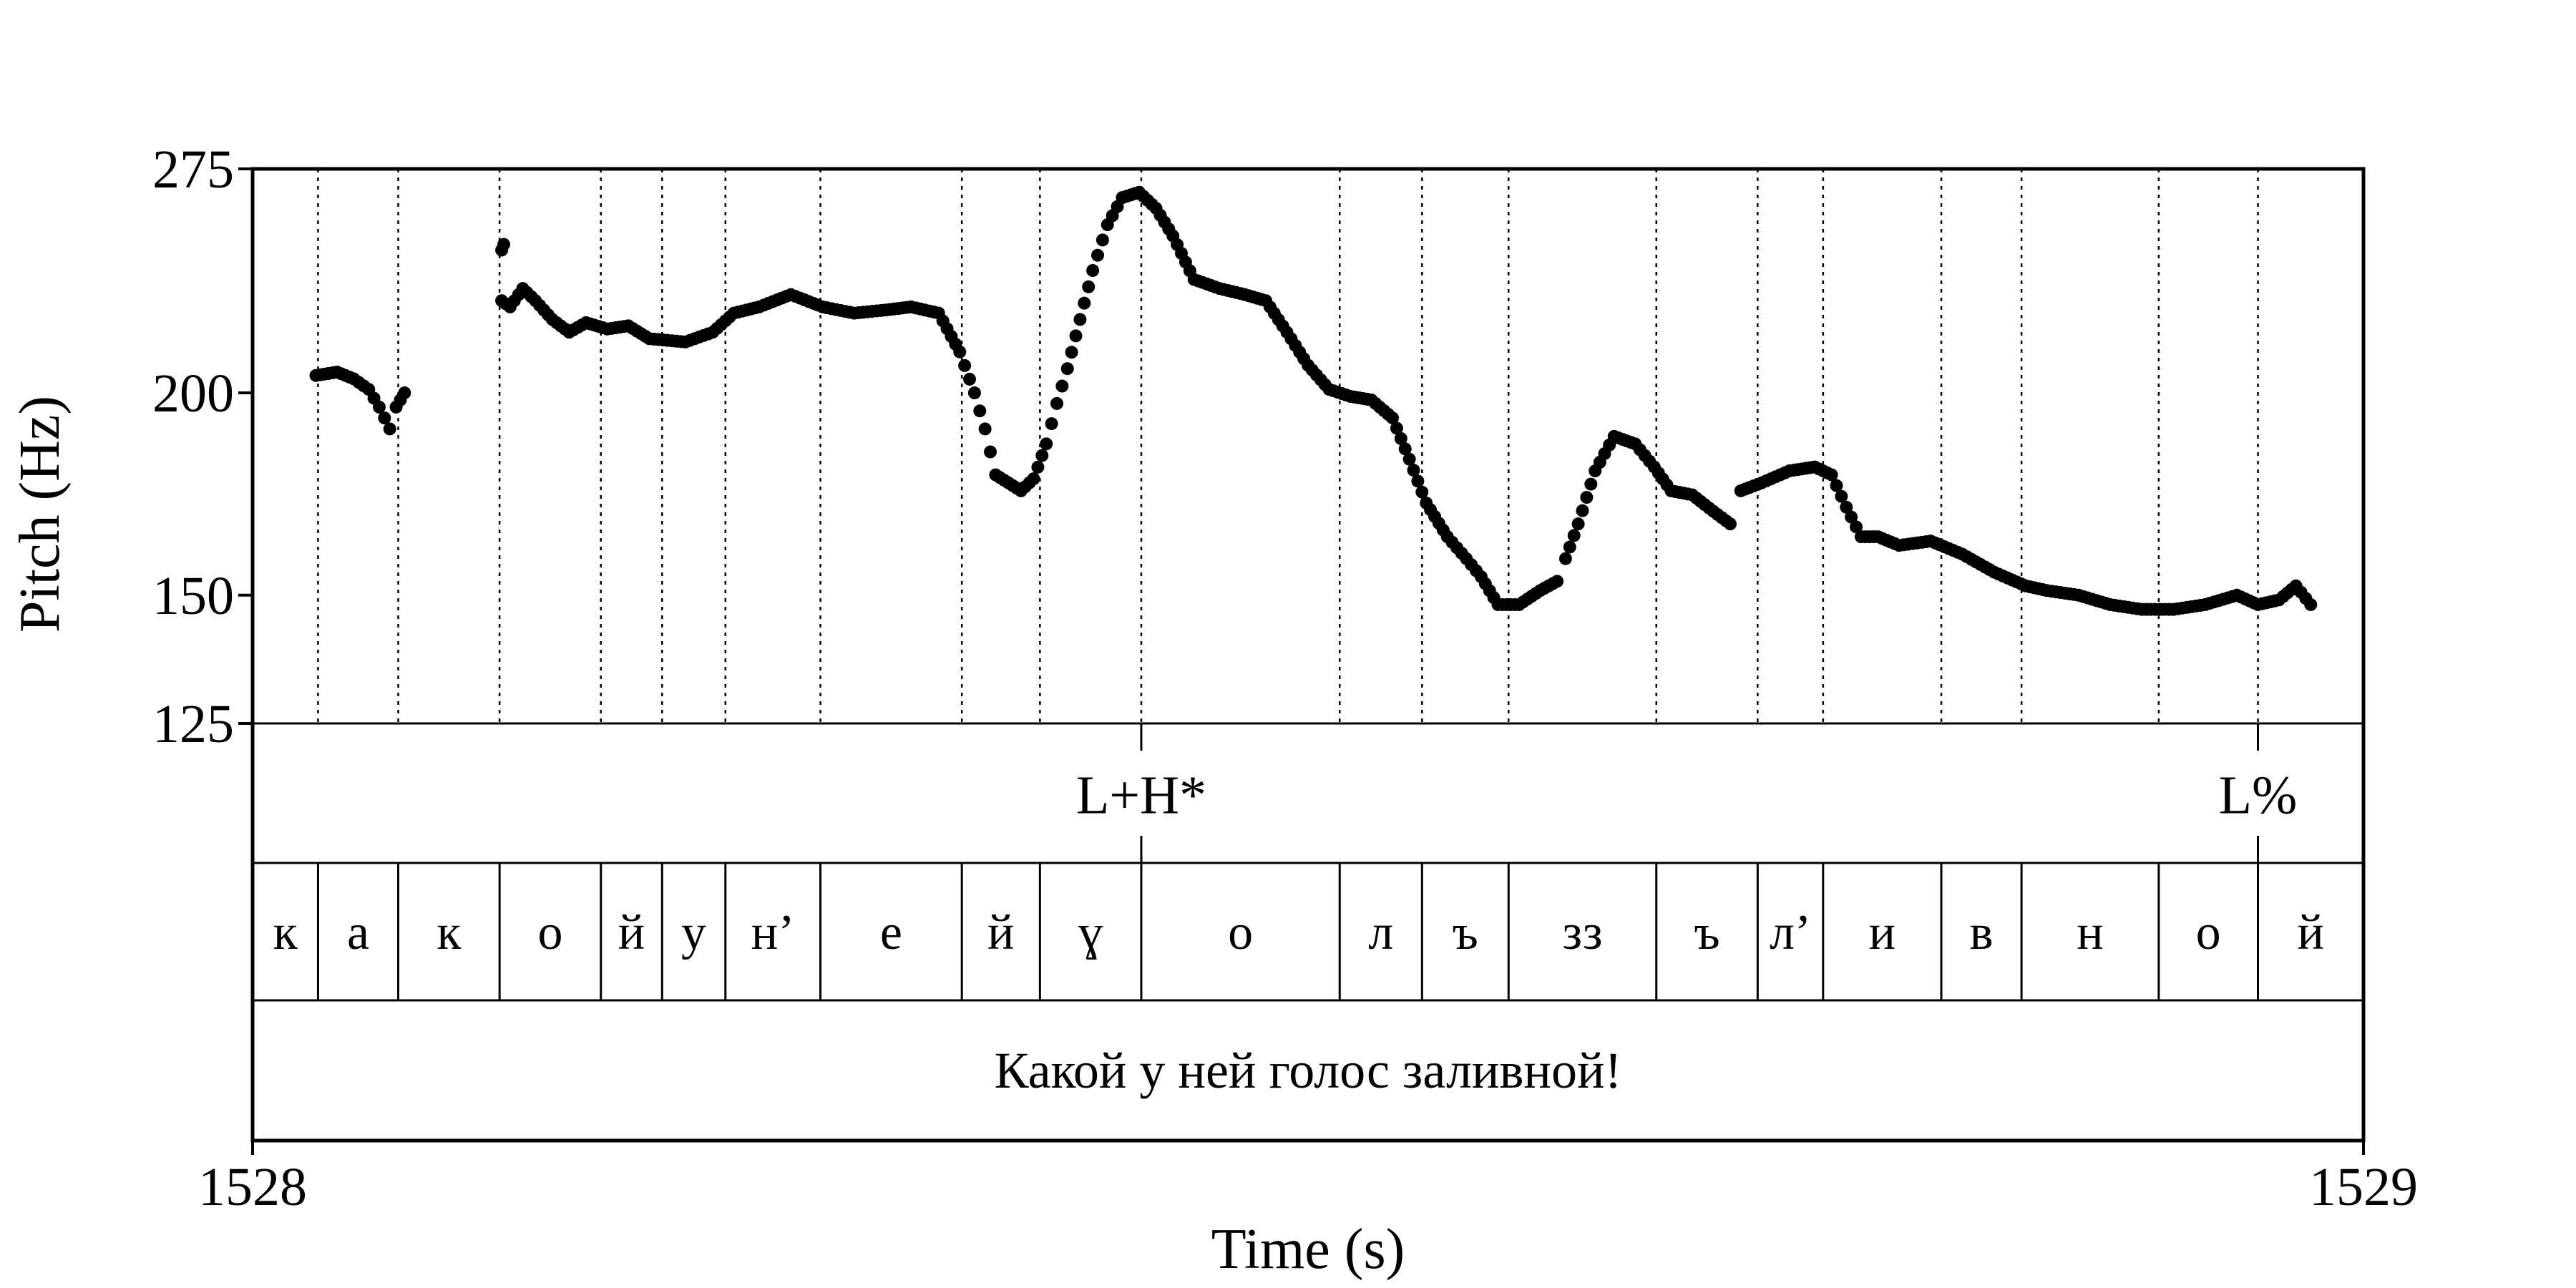 The width and height of the screenshot is (2576, 1288). Describe the element at coordinates (1380, 932) in the screenshot. I see `segment-label: л` at that location.